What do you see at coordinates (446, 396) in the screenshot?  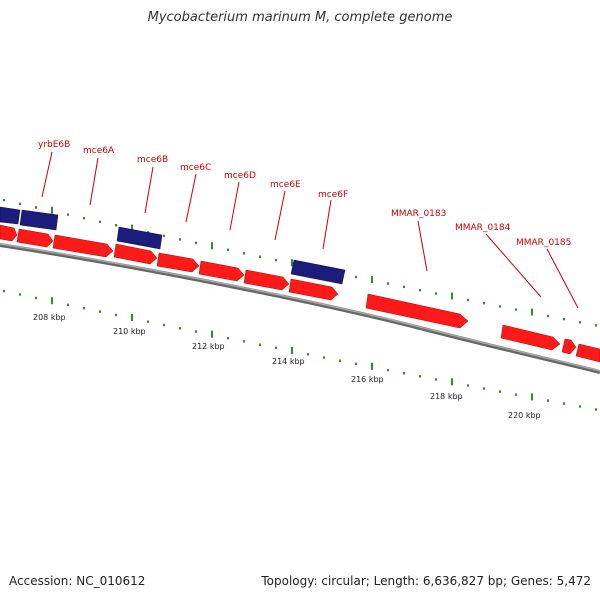 I see `kbp-label: 218 kbp` at bounding box center [446, 396].